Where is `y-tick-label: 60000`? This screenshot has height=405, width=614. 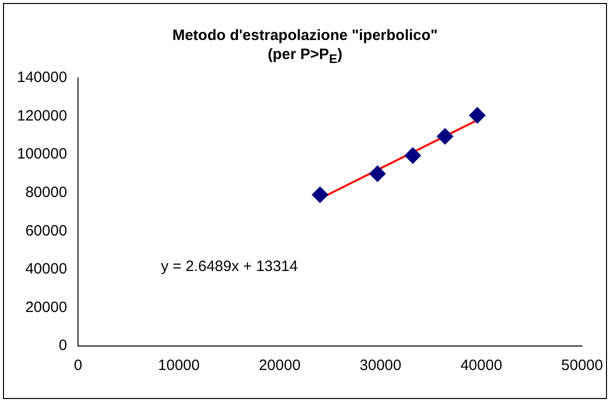 y-tick-label: 60000 is located at coordinates (46, 231).